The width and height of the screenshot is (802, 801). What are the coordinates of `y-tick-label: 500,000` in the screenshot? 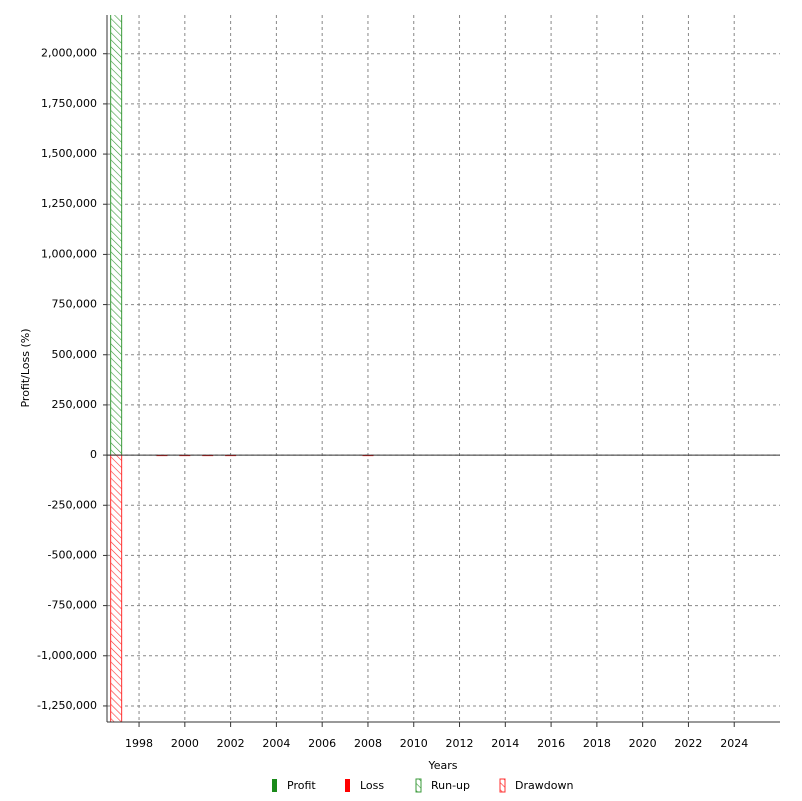 It's located at (75, 354).